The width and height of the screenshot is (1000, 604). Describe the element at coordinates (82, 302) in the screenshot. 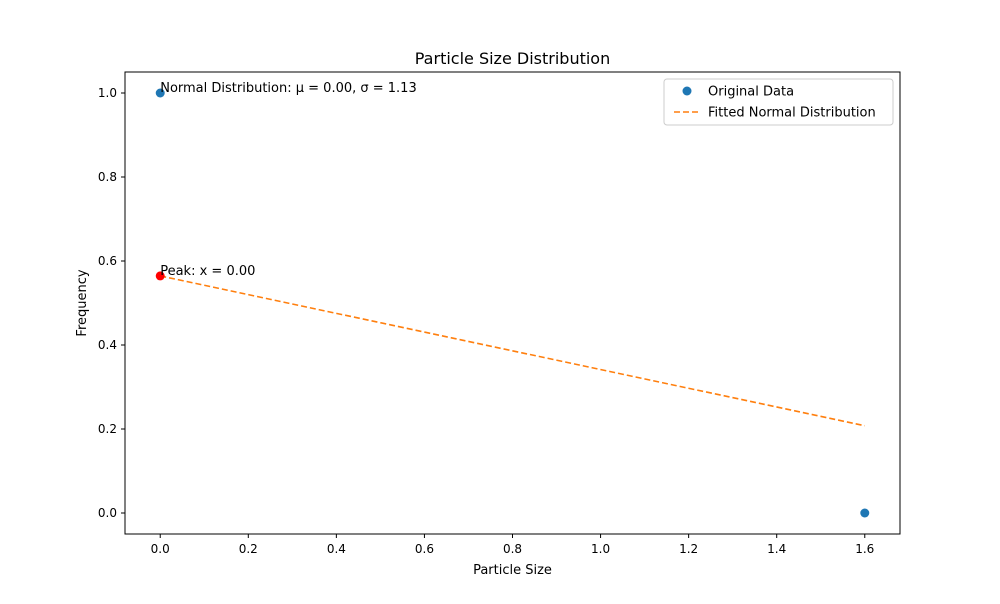

I see `y-axis-label: Frequency` at that location.